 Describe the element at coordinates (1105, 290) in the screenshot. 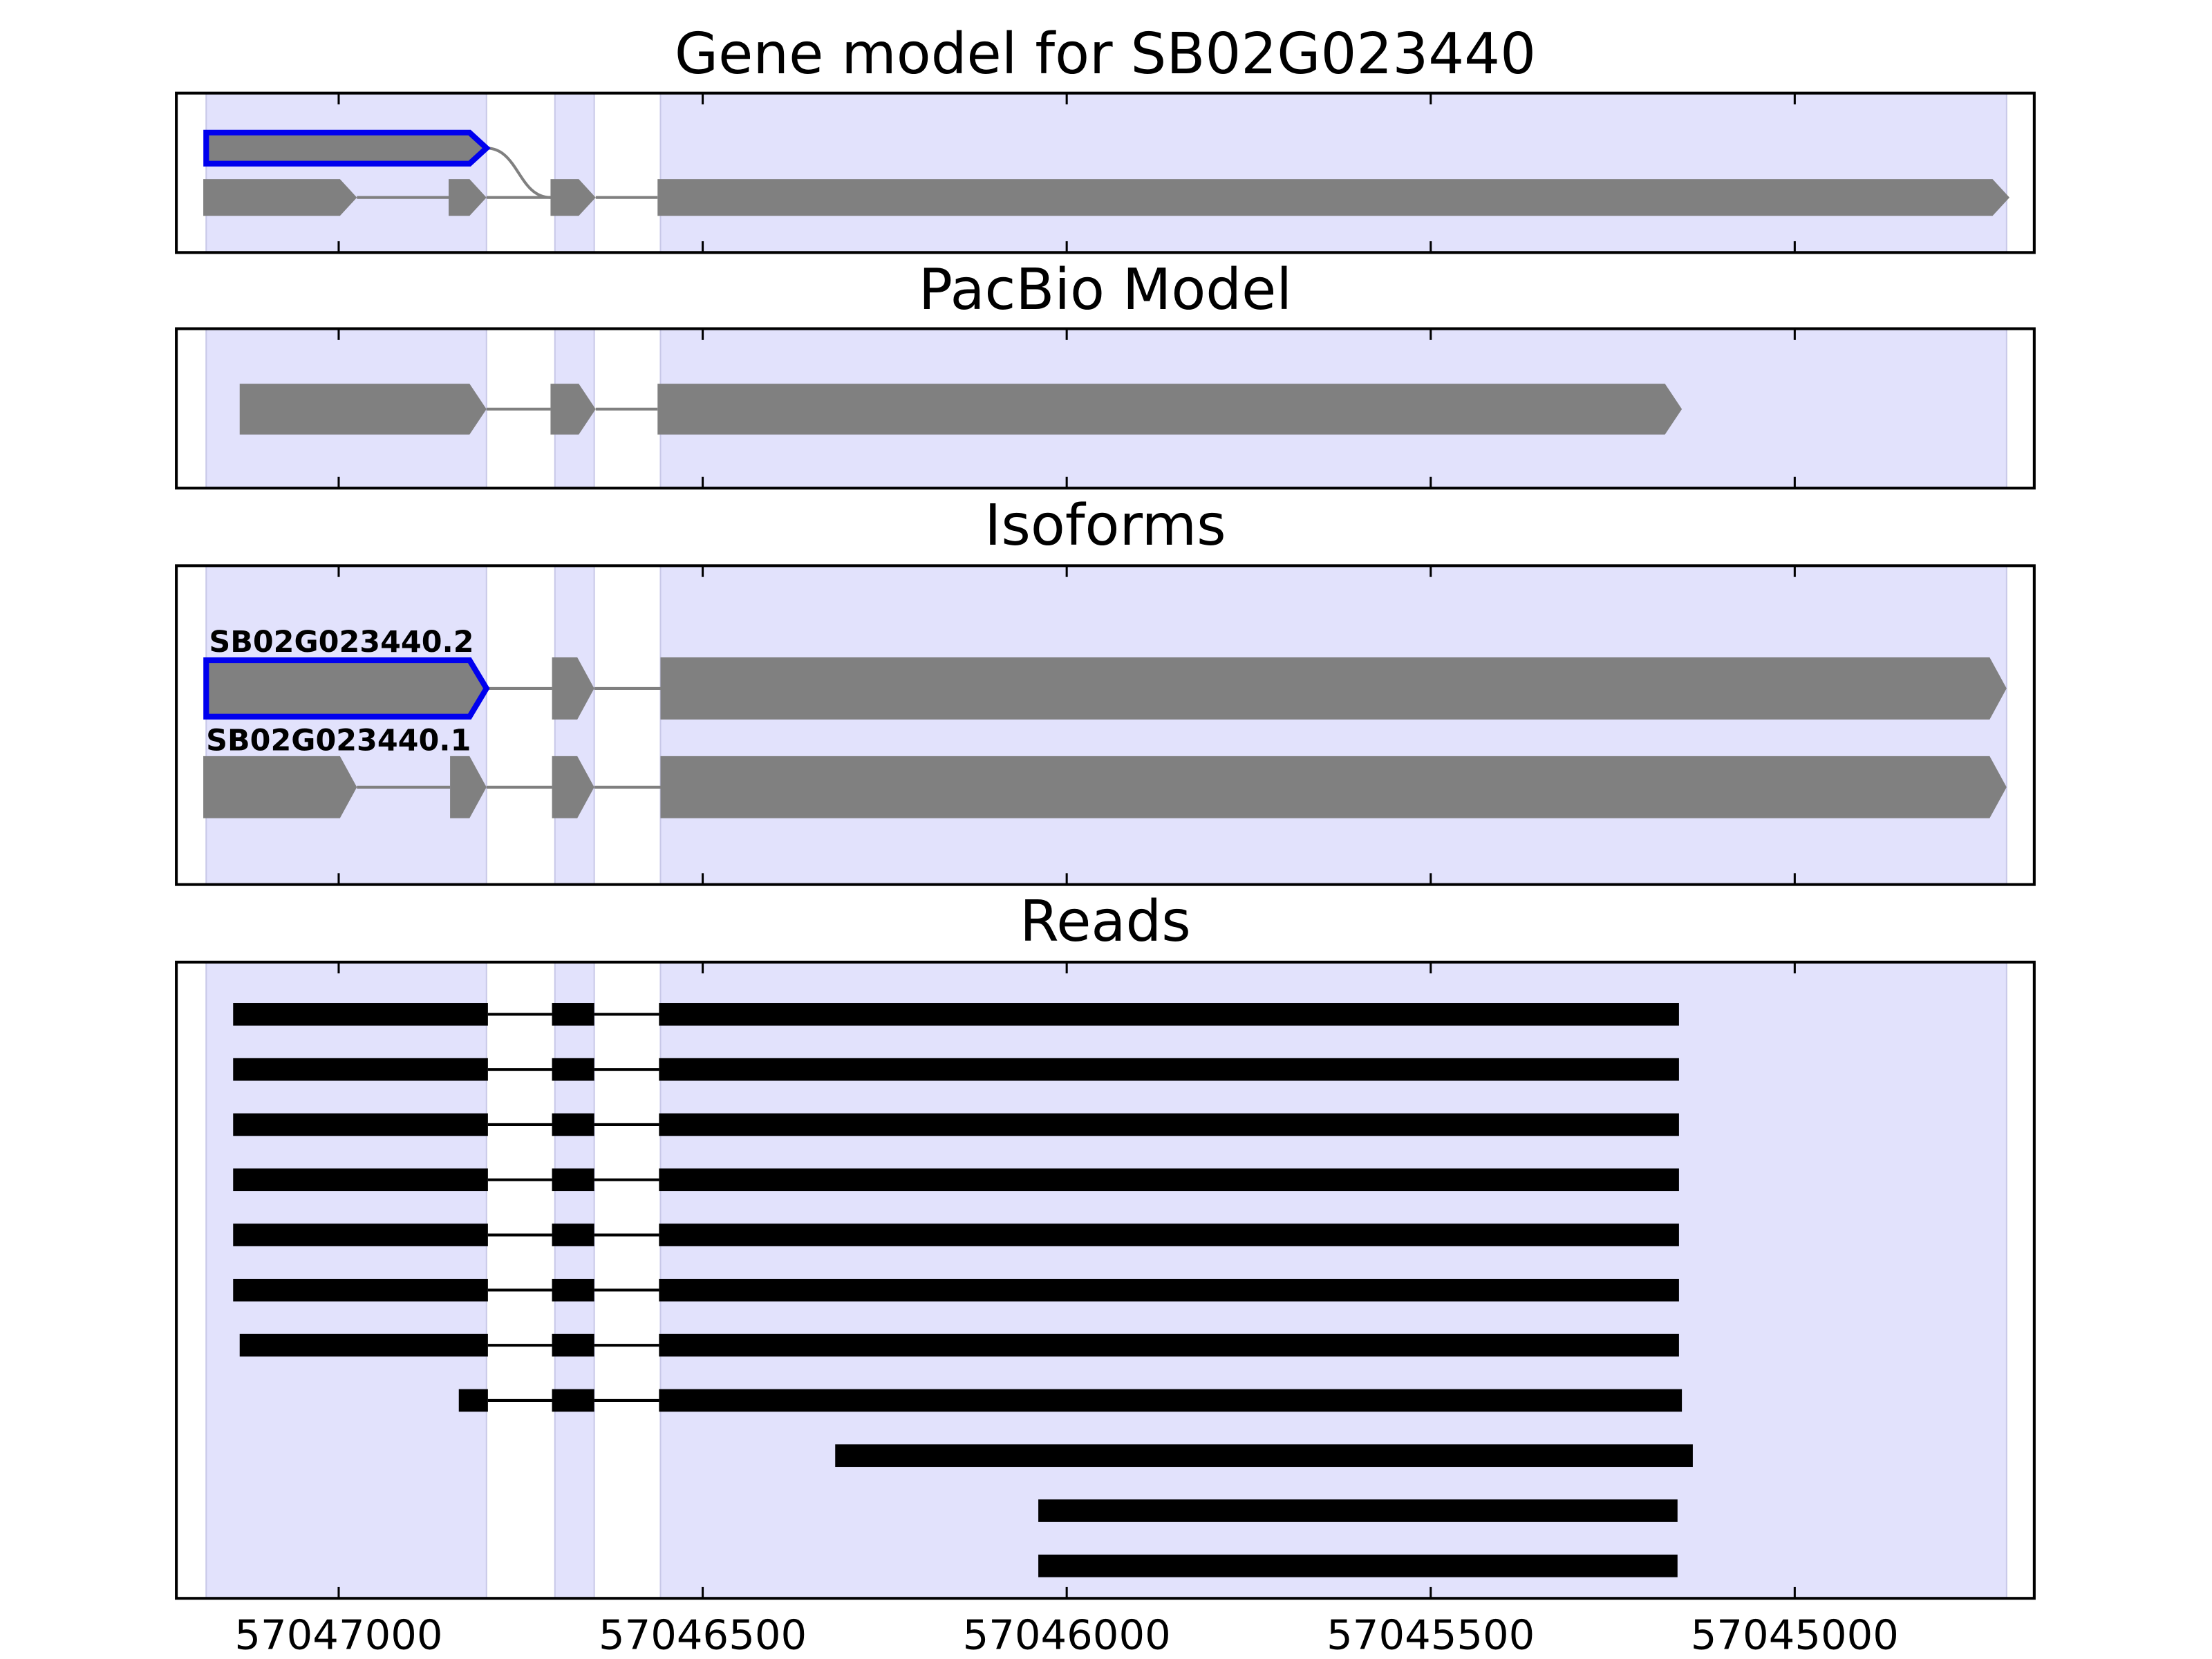

I see `panel-title: PacBio Model` at that location.